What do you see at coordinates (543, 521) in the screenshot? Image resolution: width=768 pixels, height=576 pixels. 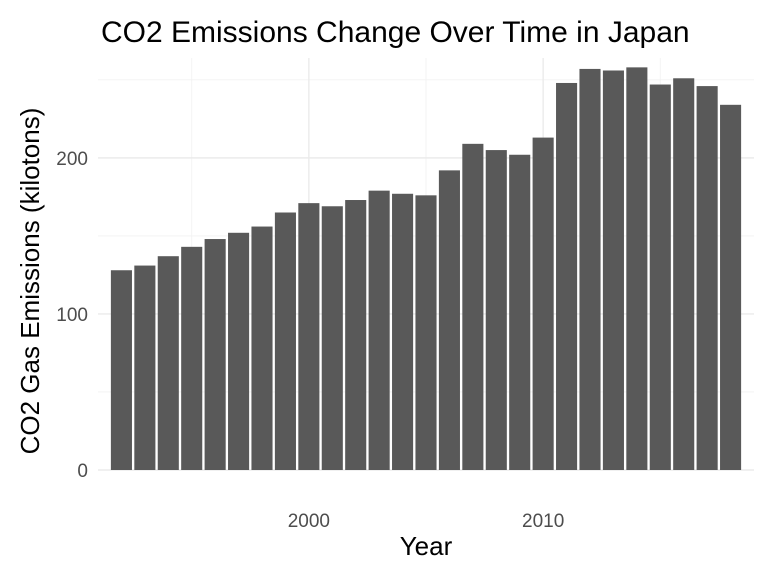 I see `x-tick-label: 2010` at bounding box center [543, 521].